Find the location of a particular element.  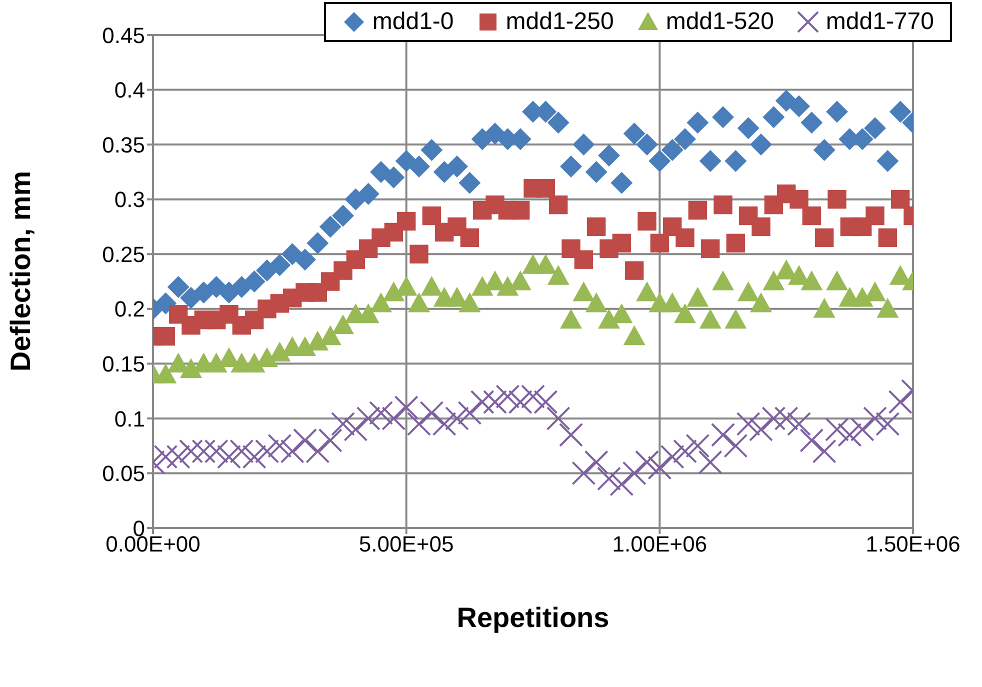

y-tick-label: 0.1 is located at coordinates (129, 419).